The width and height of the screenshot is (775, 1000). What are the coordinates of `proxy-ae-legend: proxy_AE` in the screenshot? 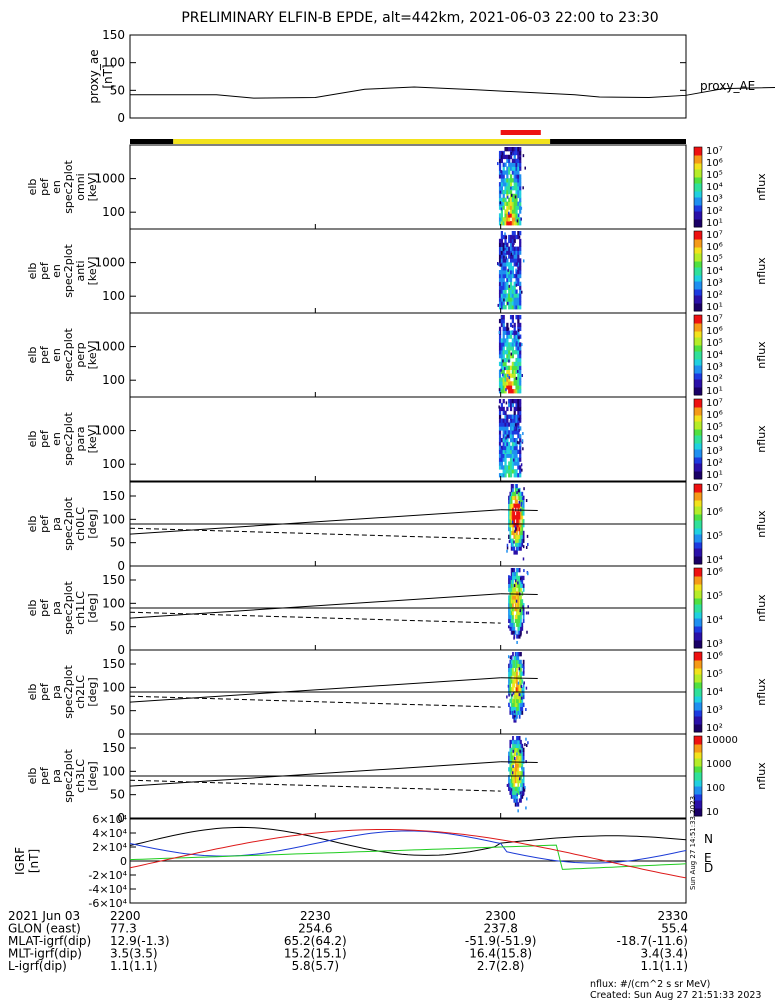 It's located at (727, 86).